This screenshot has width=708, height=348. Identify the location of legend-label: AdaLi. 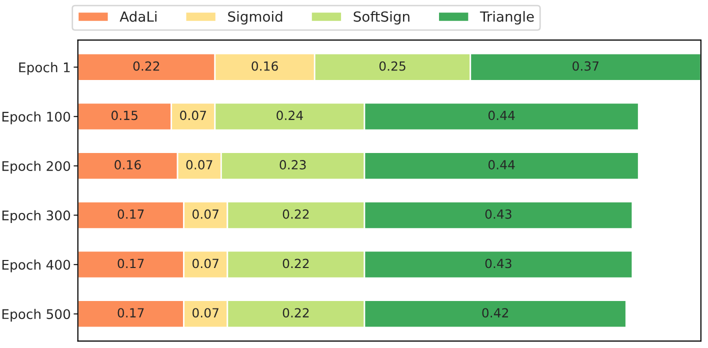
(138, 16).